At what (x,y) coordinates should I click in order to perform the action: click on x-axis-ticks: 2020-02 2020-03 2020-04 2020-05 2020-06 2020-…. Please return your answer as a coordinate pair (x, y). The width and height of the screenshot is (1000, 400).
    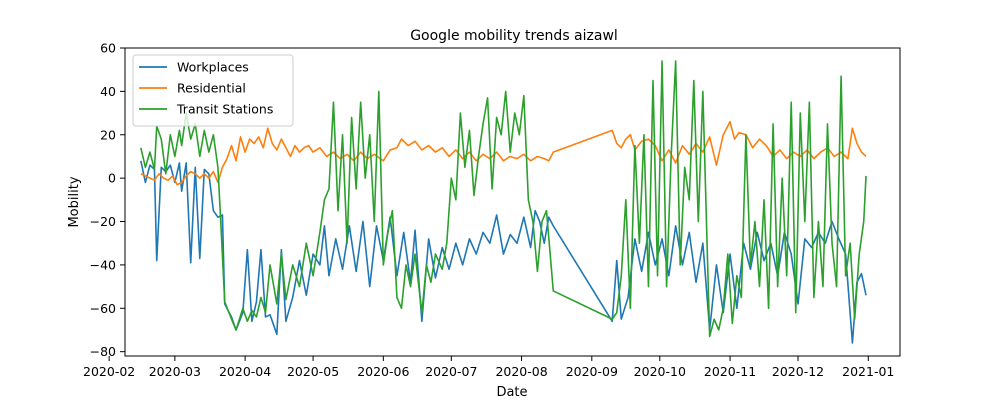
    Looking at the image, I should click on (488, 367).